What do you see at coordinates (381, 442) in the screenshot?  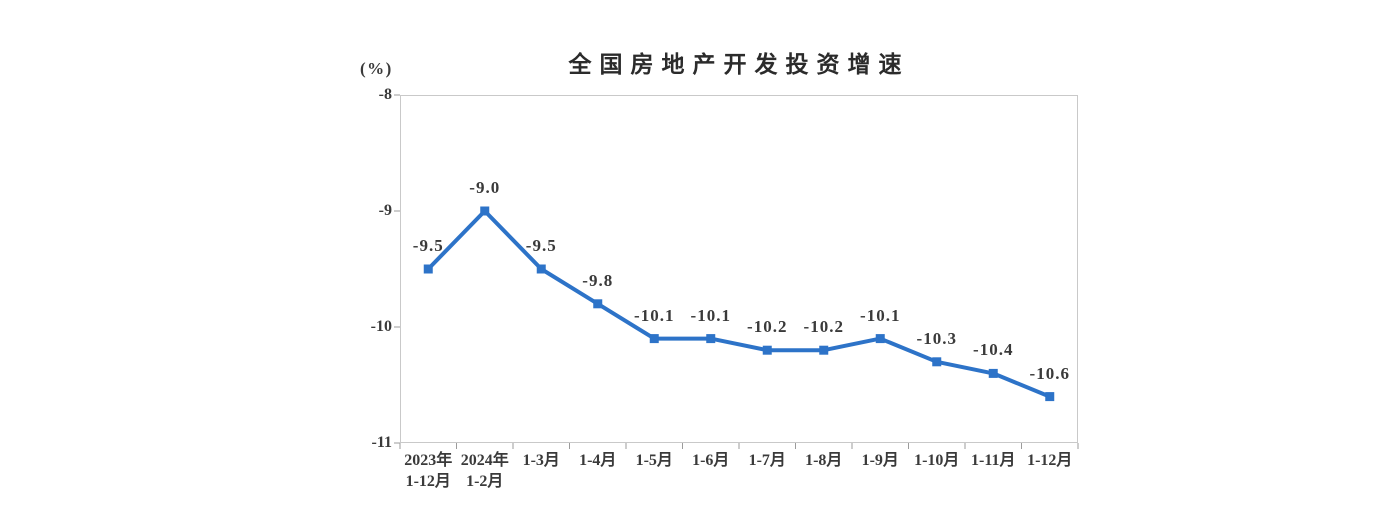 I see `y-axis-tick-label: -11` at bounding box center [381, 442].